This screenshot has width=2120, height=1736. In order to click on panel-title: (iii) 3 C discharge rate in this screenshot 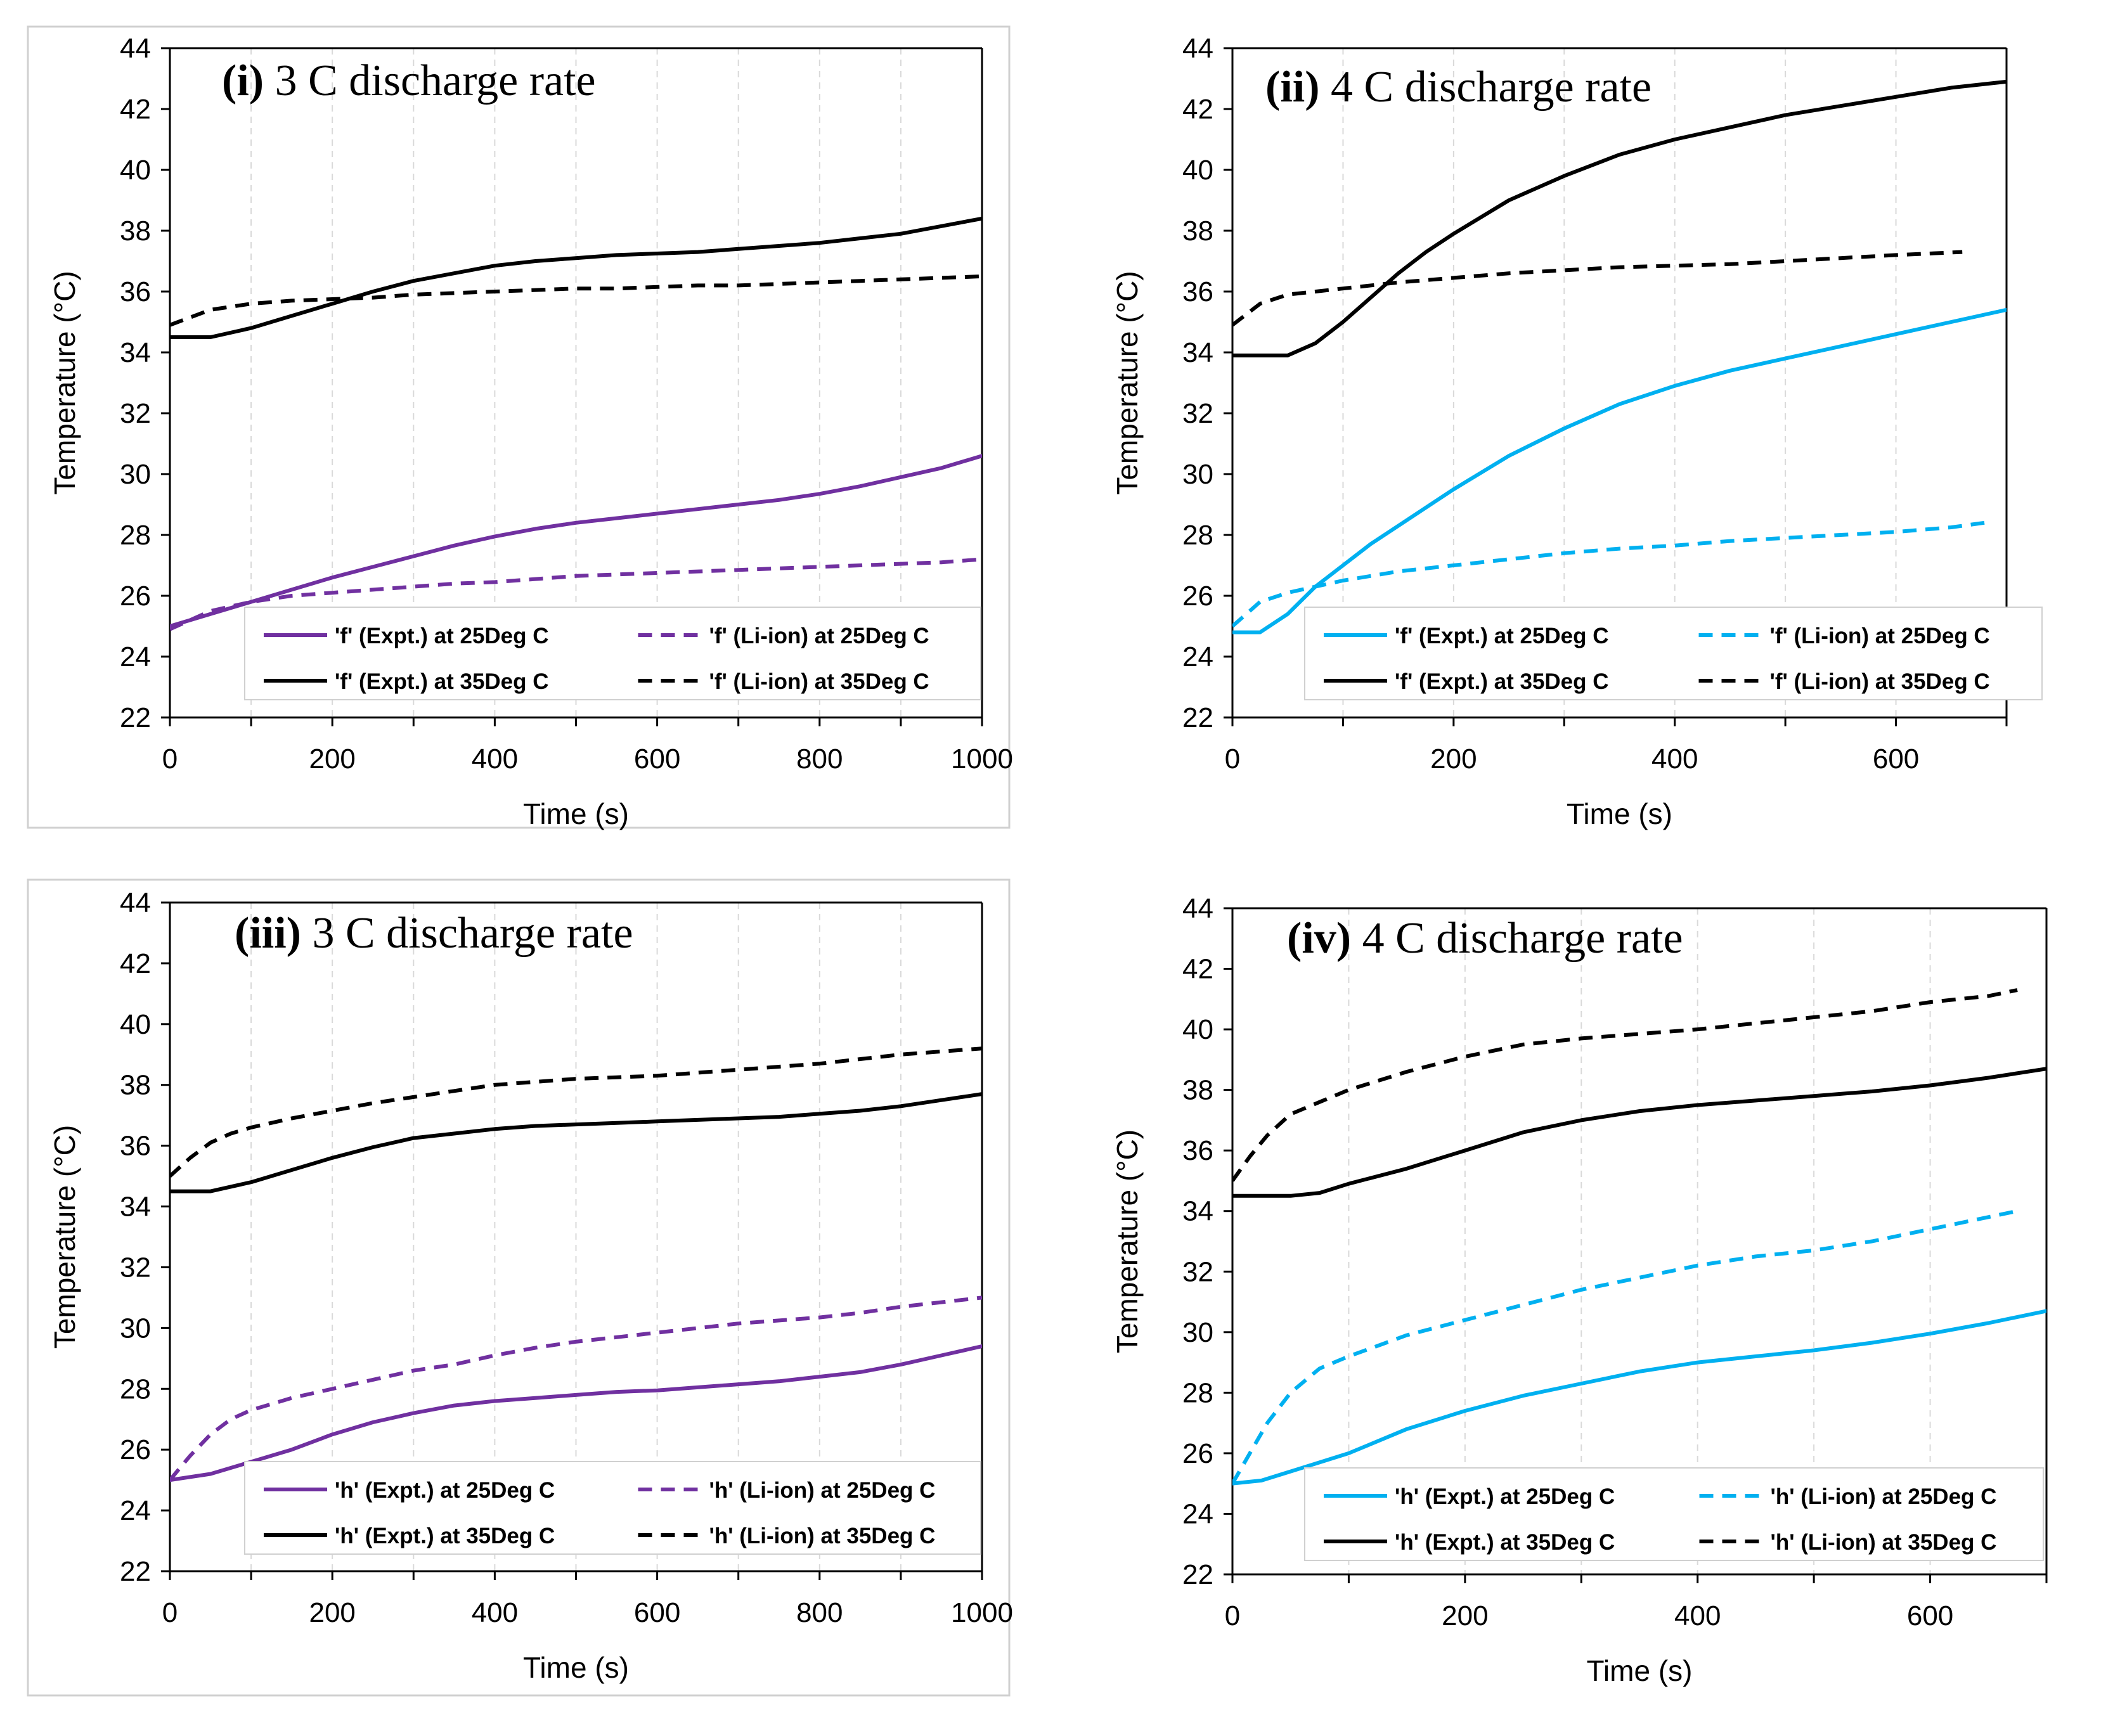, I will do `click(434, 933)`.